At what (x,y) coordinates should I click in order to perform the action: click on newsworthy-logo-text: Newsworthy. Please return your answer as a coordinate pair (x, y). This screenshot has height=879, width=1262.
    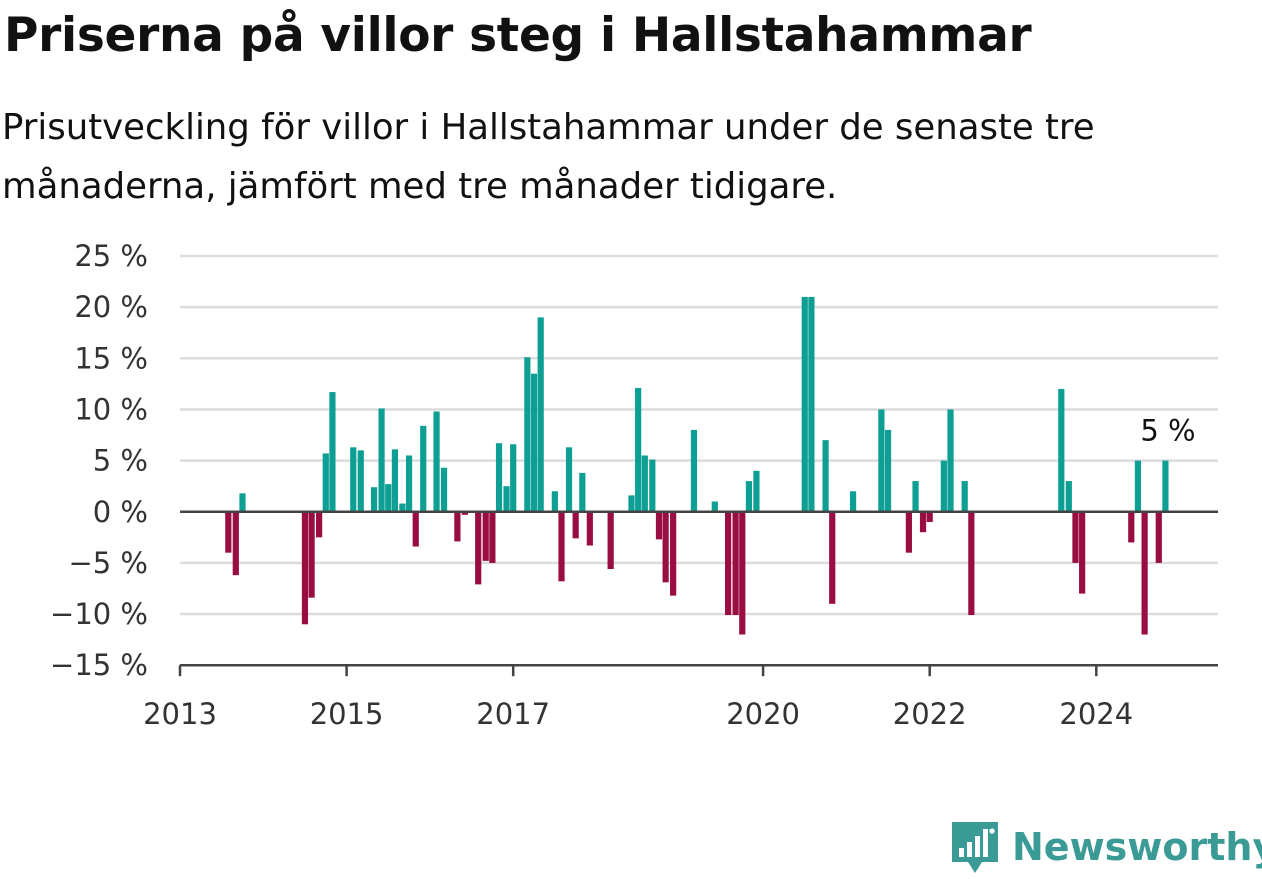
    Looking at the image, I should click on (1137, 847).